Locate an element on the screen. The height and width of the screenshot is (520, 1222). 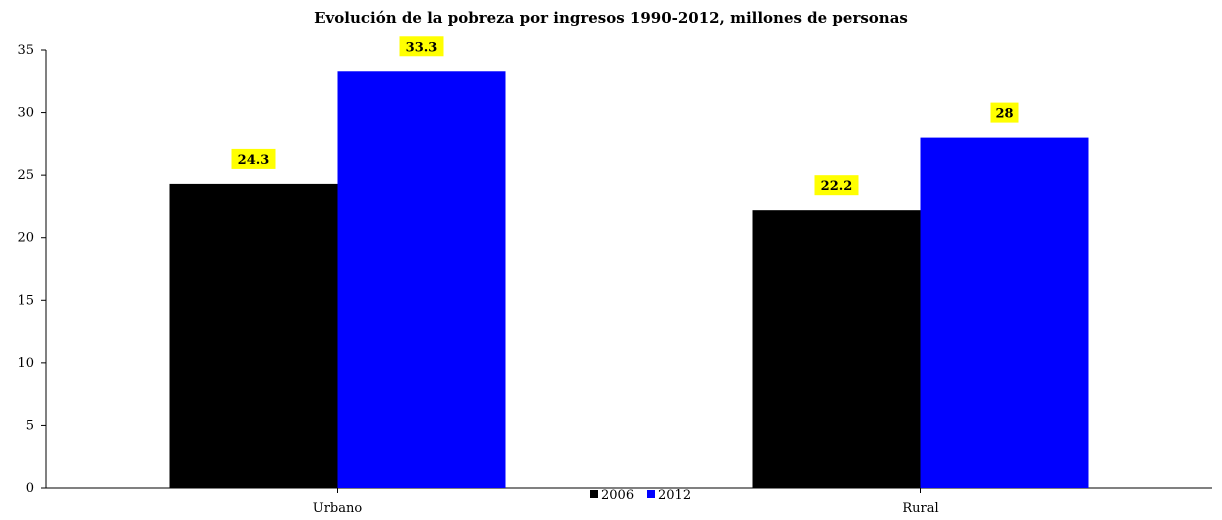
legend-label: 2012 is located at coordinates (674, 495).